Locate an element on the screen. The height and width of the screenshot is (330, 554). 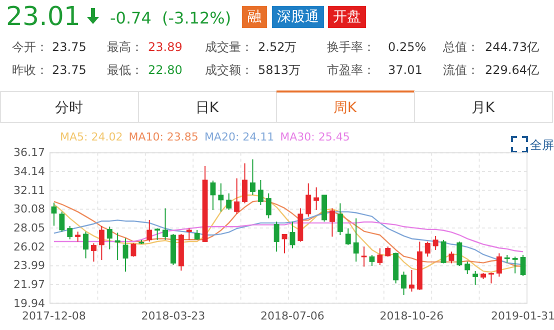
text: 最高： is located at coordinates (125, 47).